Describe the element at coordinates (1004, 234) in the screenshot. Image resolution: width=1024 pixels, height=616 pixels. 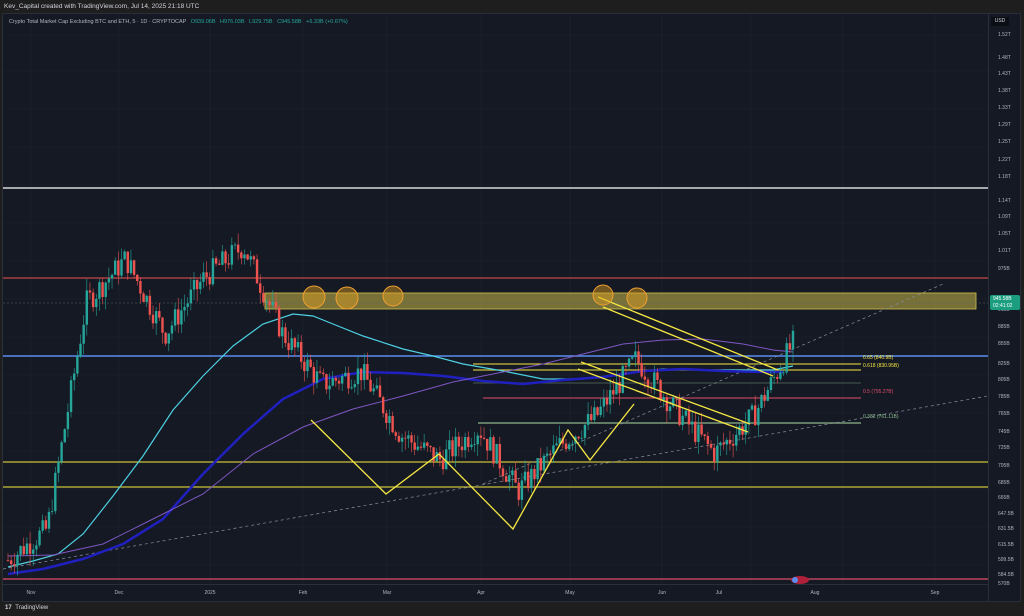
I see `price-tick: 1.05T` at that location.